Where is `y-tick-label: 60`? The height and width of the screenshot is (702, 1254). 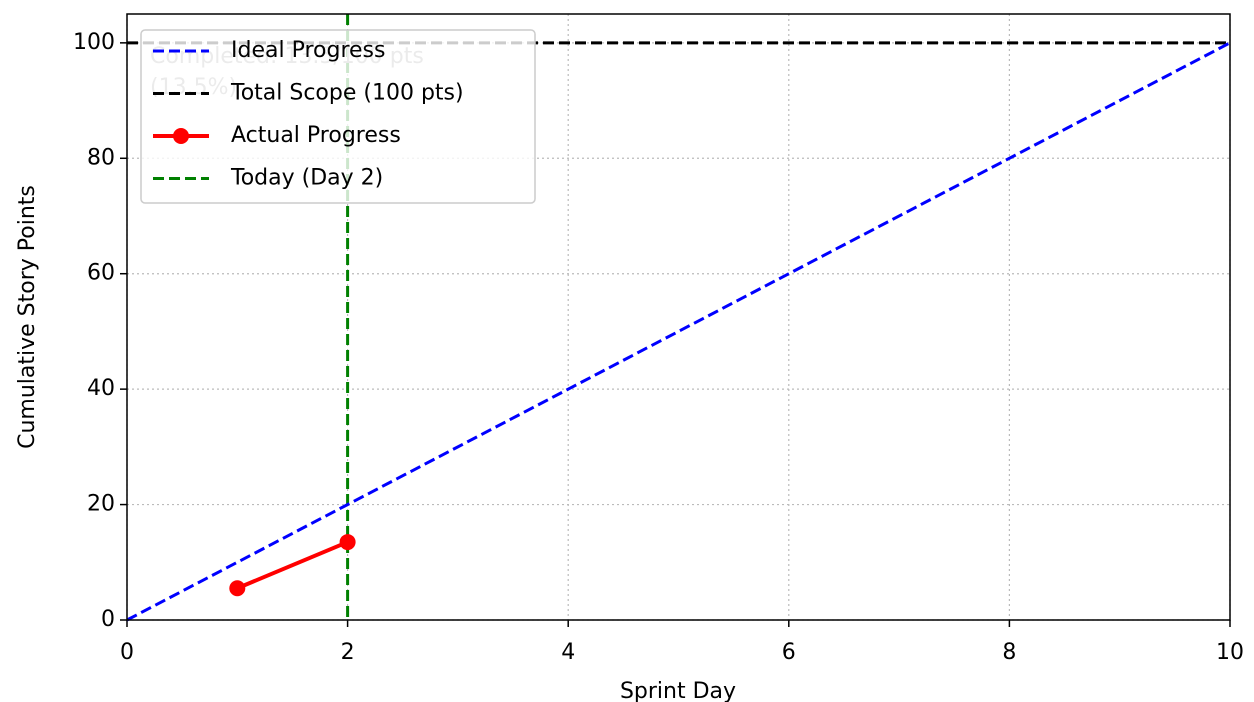
y-tick-label: 60 is located at coordinates (101, 273).